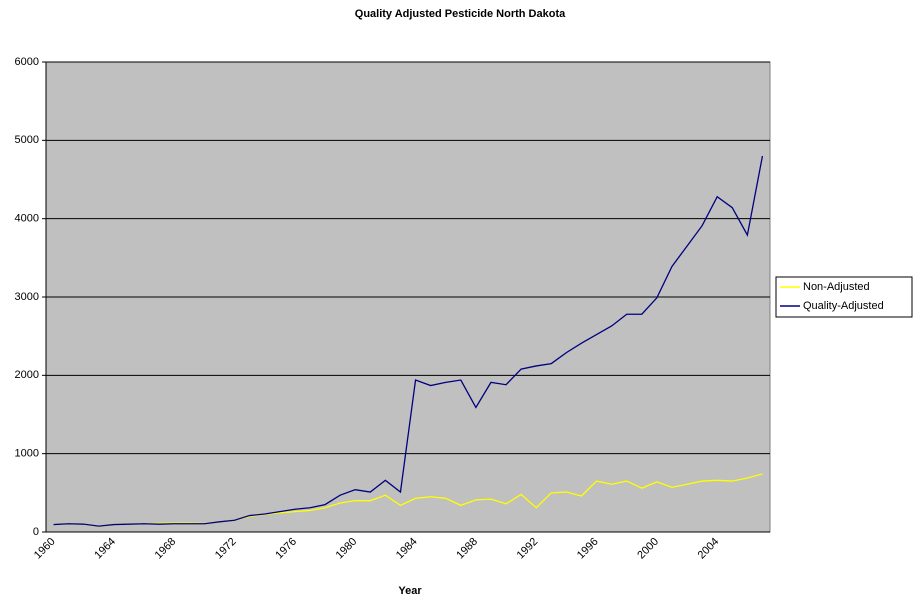 The width and height of the screenshot is (916, 611). Describe the element at coordinates (286, 549) in the screenshot. I see `x-tick-label: 1976` at that location.